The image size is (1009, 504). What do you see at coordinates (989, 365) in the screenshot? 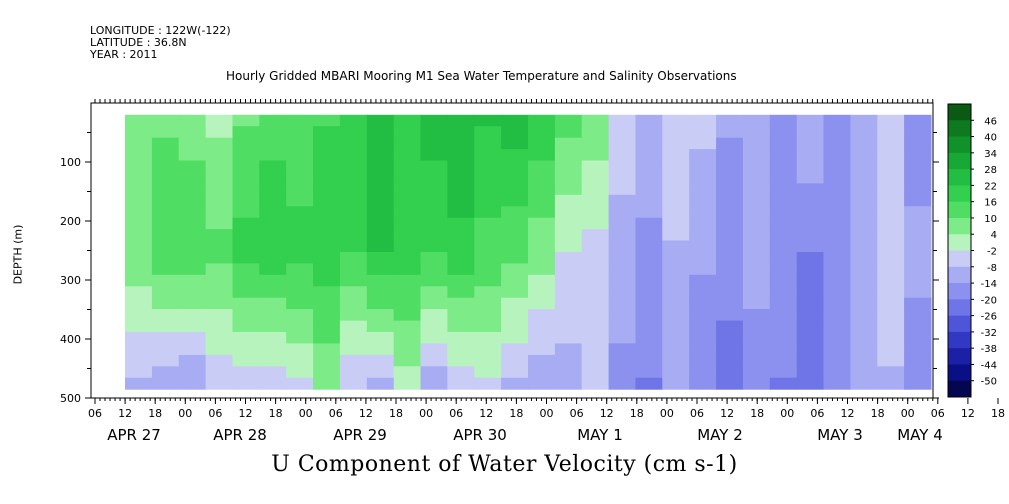
I see `colorbar-label: -44` at bounding box center [989, 365].